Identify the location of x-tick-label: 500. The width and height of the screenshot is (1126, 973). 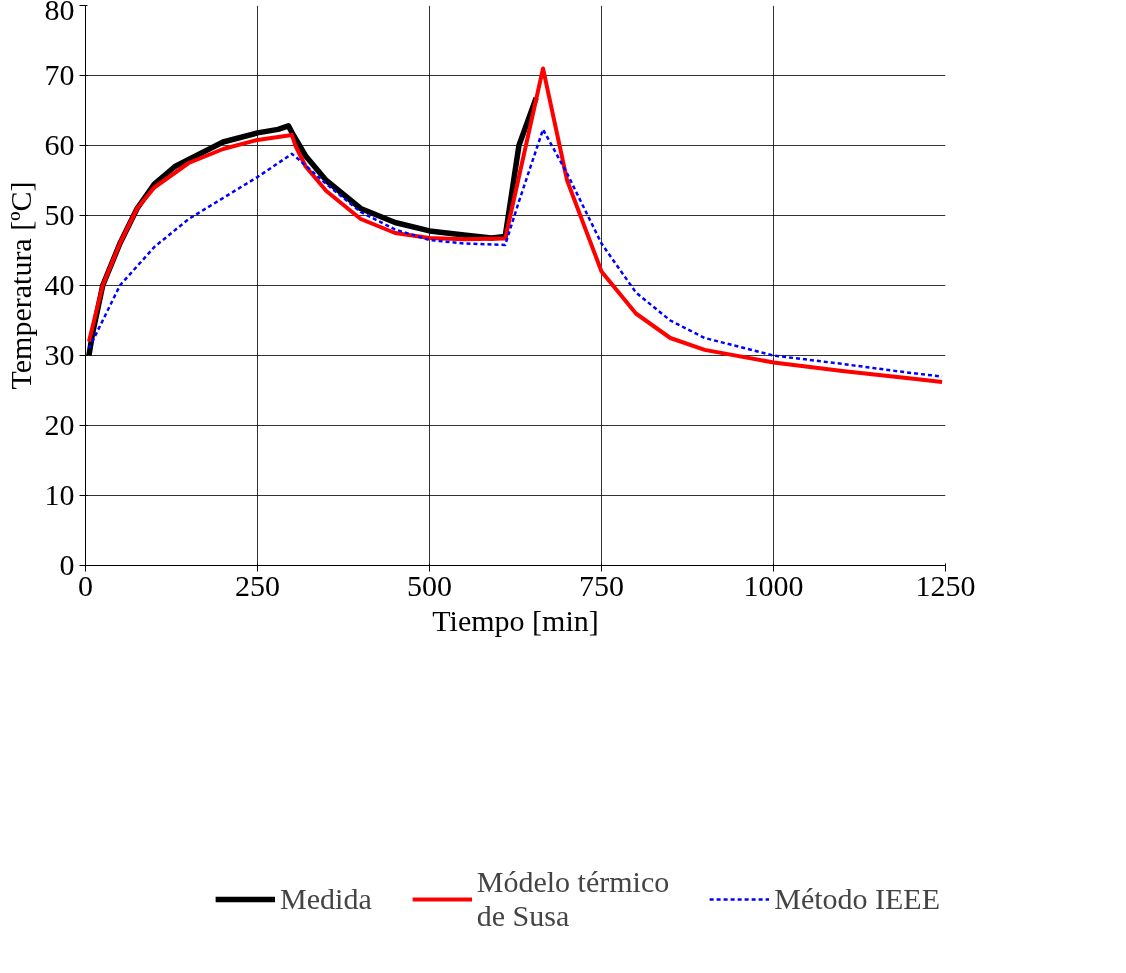
(429, 585).